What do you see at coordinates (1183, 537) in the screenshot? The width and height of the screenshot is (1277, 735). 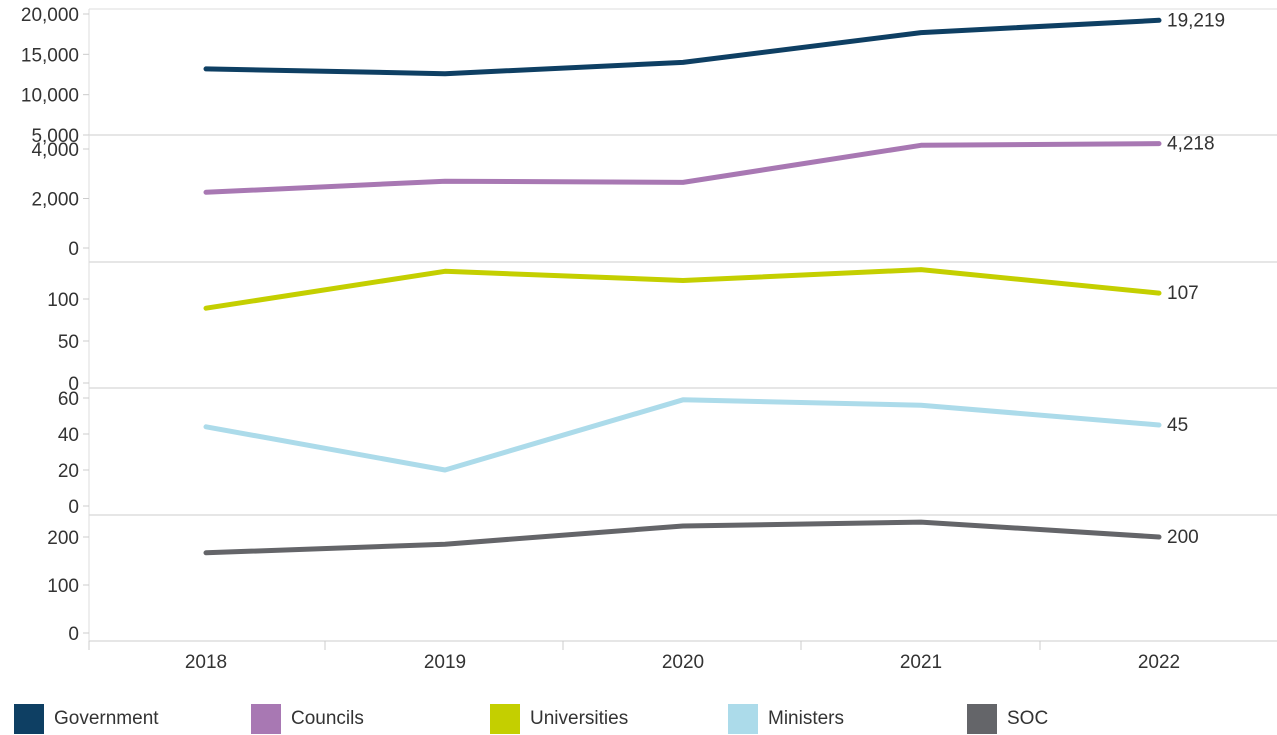 I see `end-value-label-soc: 200` at bounding box center [1183, 537].